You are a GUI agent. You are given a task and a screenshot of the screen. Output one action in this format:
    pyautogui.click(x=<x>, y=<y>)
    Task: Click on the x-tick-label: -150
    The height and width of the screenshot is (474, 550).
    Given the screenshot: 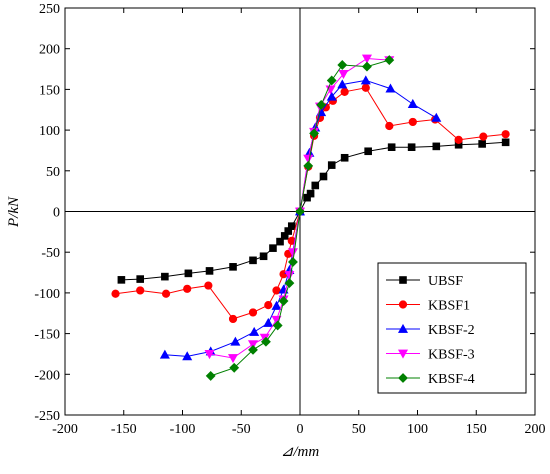 What is the action you would take?
    pyautogui.click(x=124, y=429)
    